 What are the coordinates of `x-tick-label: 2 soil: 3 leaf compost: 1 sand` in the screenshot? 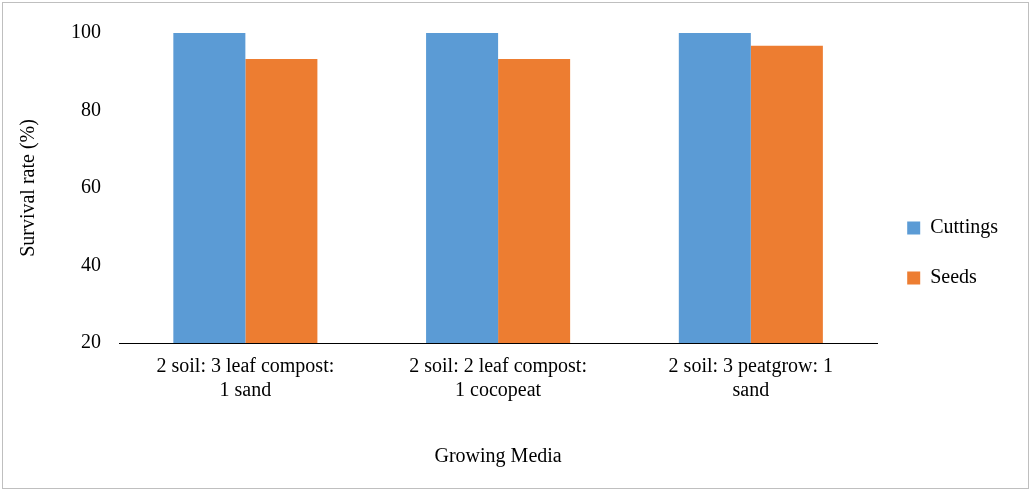 It's located at (245, 377).